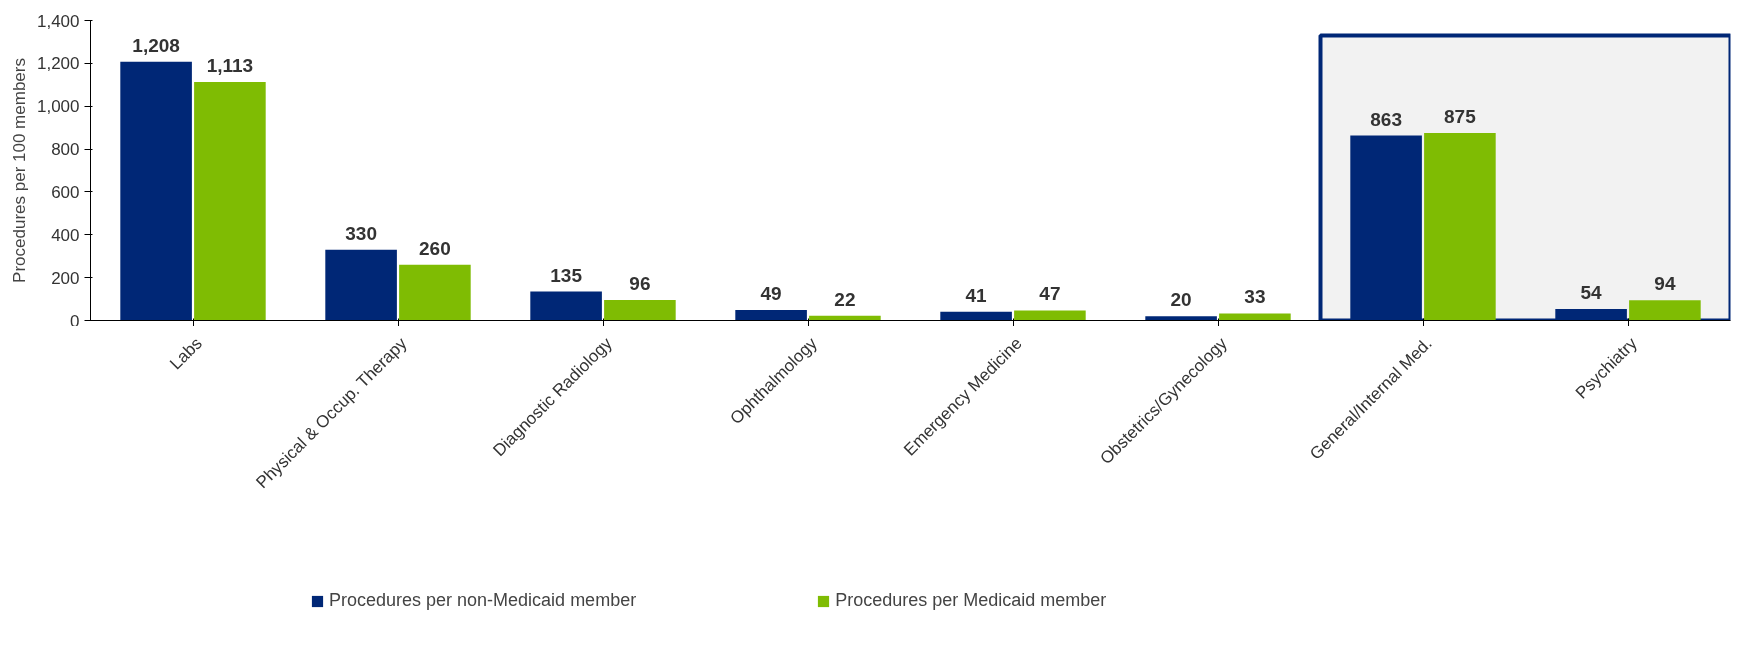  What do you see at coordinates (845, 299) in the screenshot?
I see `data-label: 22` at bounding box center [845, 299].